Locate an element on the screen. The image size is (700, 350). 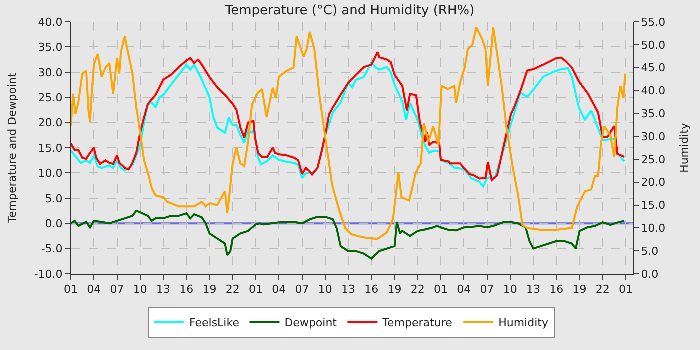
y-tick-label: -5.0 is located at coordinates (52, 249).